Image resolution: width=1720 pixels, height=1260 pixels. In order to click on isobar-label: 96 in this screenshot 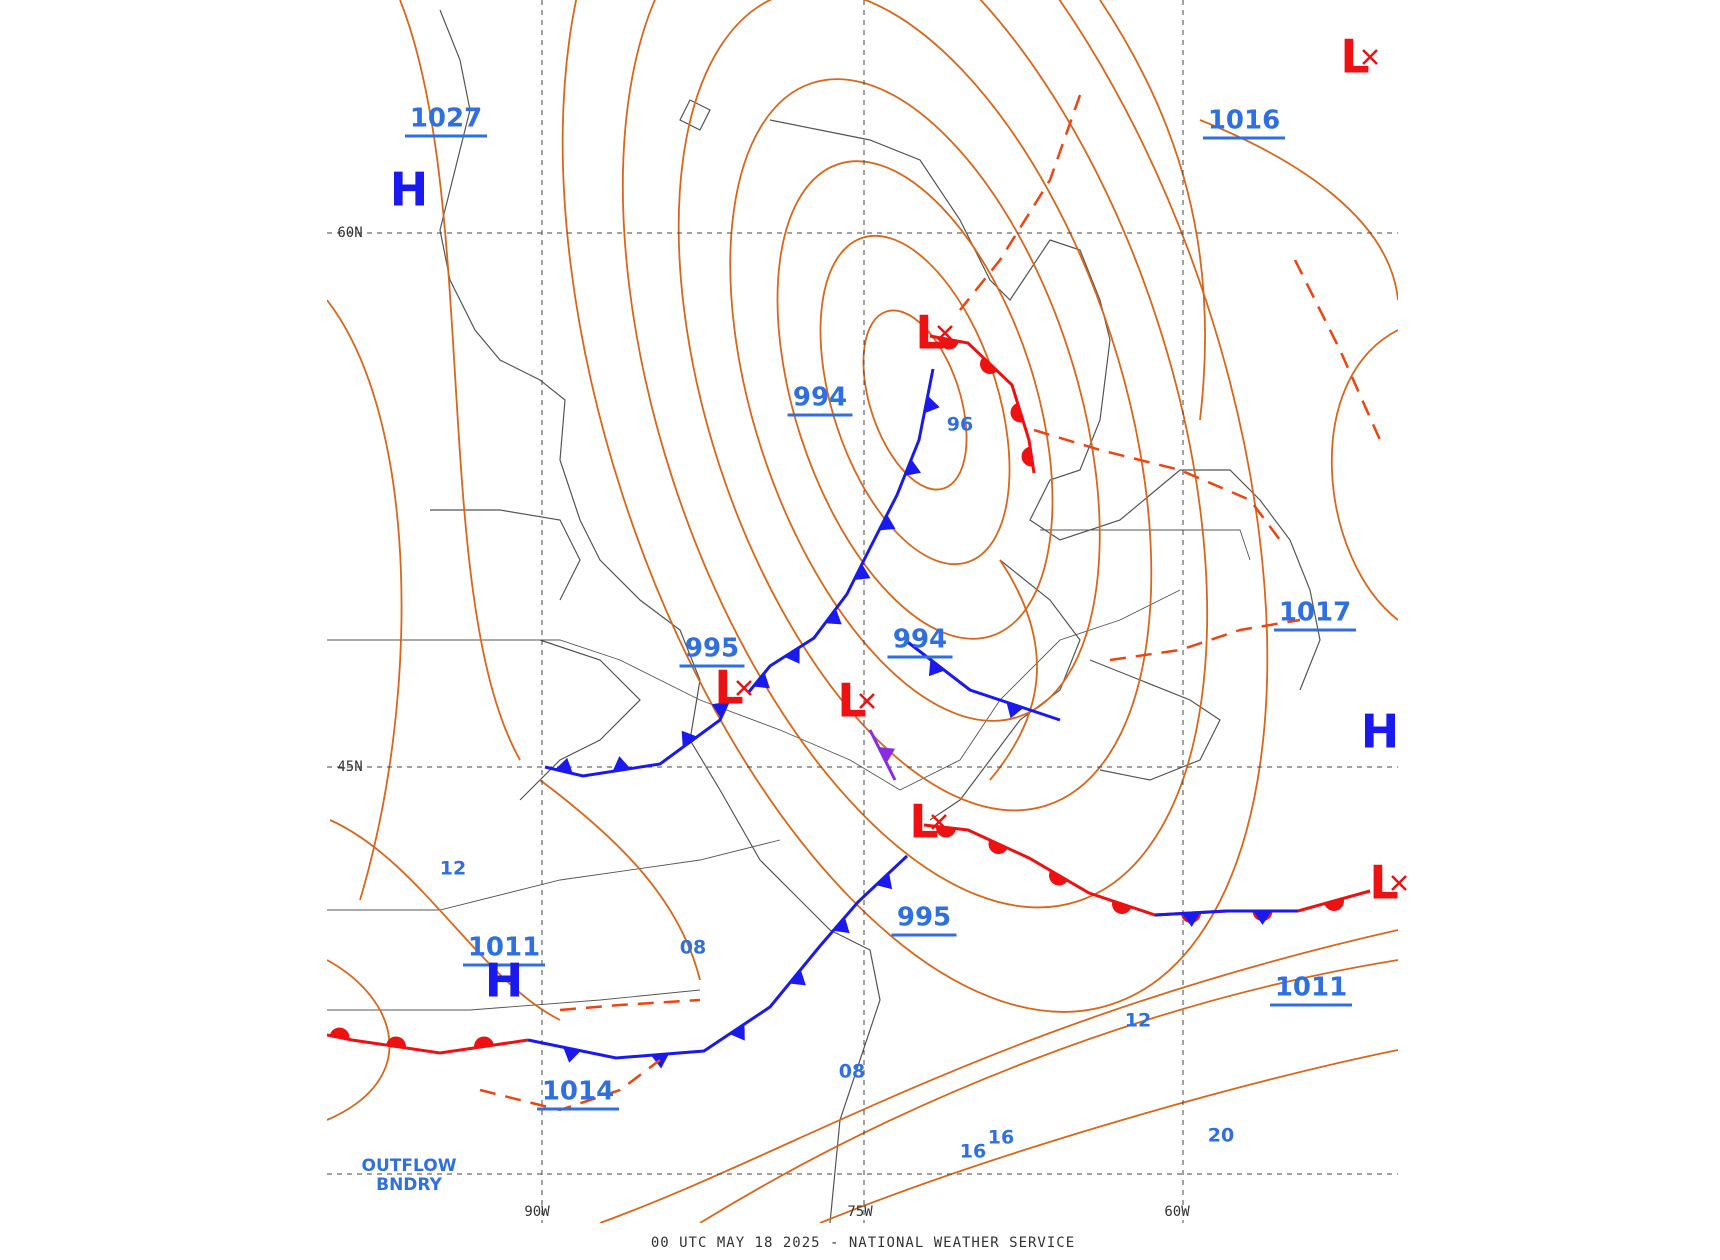, I will do `click(960, 425)`.